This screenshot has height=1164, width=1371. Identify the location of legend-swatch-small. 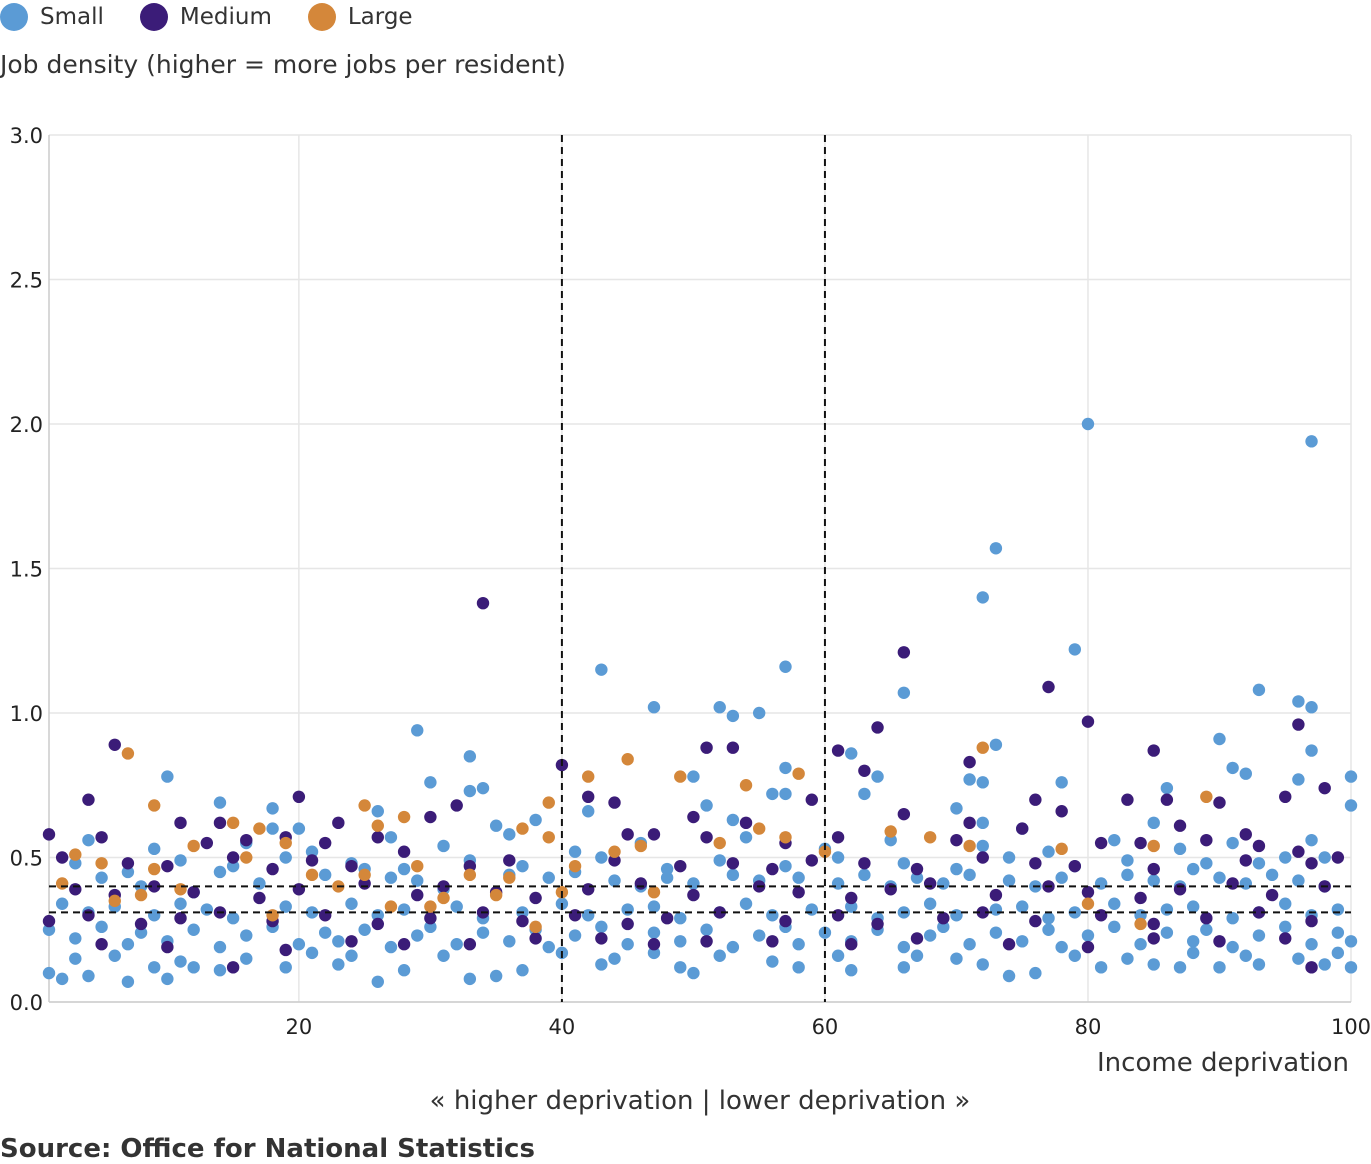
(14, 17).